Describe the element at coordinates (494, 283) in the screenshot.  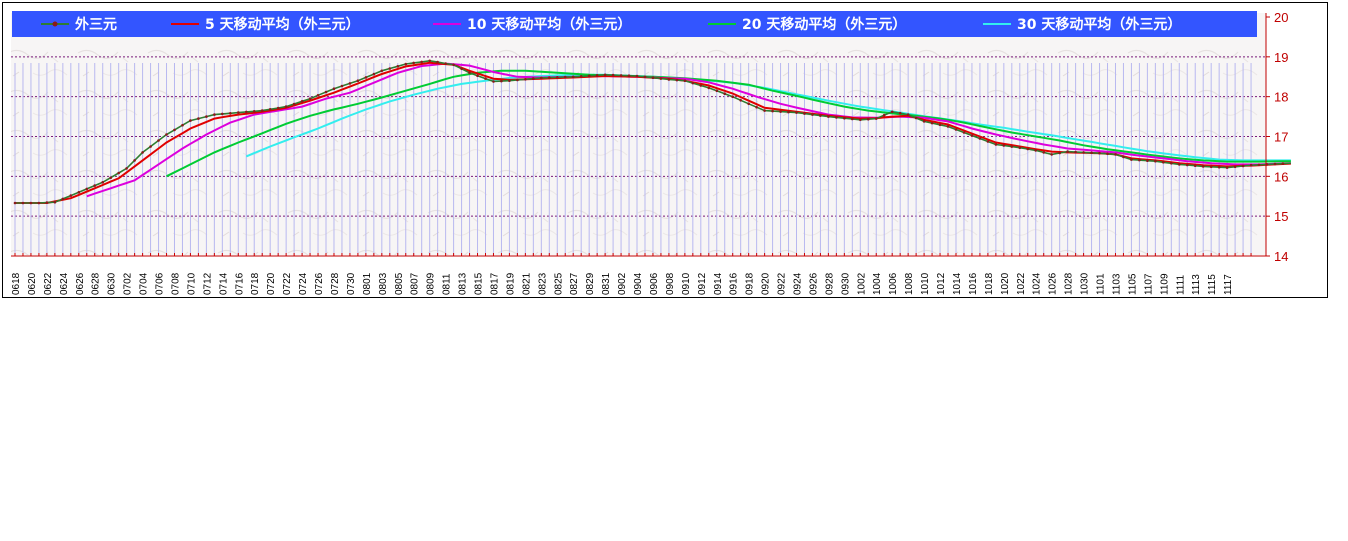
I see `x-tick-label: 0817` at that location.